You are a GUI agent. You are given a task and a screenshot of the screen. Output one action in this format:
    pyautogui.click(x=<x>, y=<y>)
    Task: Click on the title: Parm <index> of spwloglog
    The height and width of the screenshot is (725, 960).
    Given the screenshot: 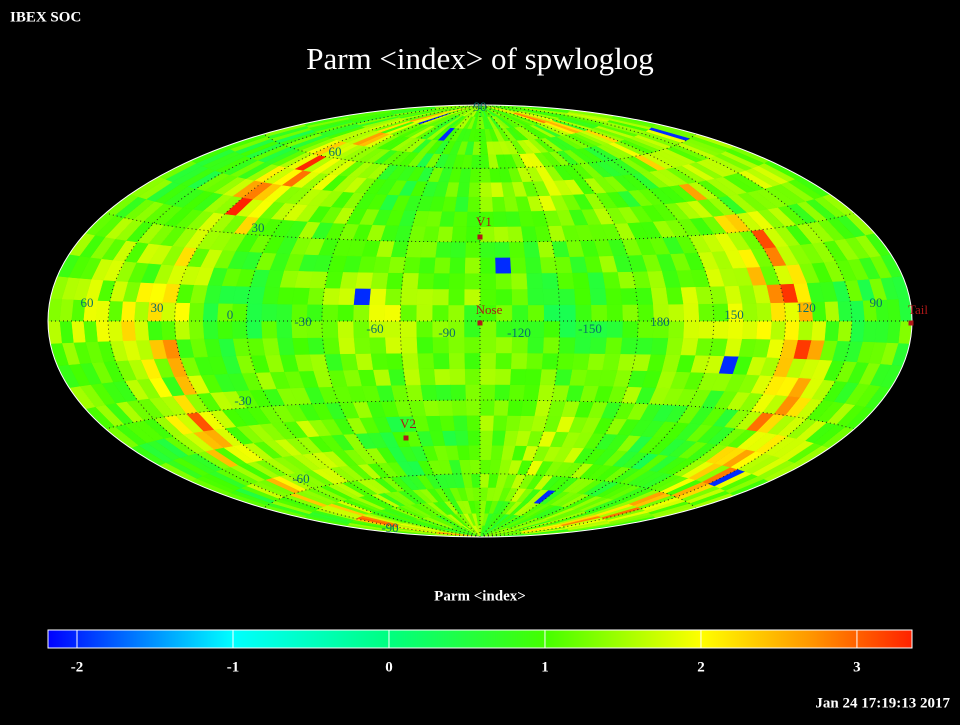 What is the action you would take?
    pyautogui.click(x=480, y=58)
    